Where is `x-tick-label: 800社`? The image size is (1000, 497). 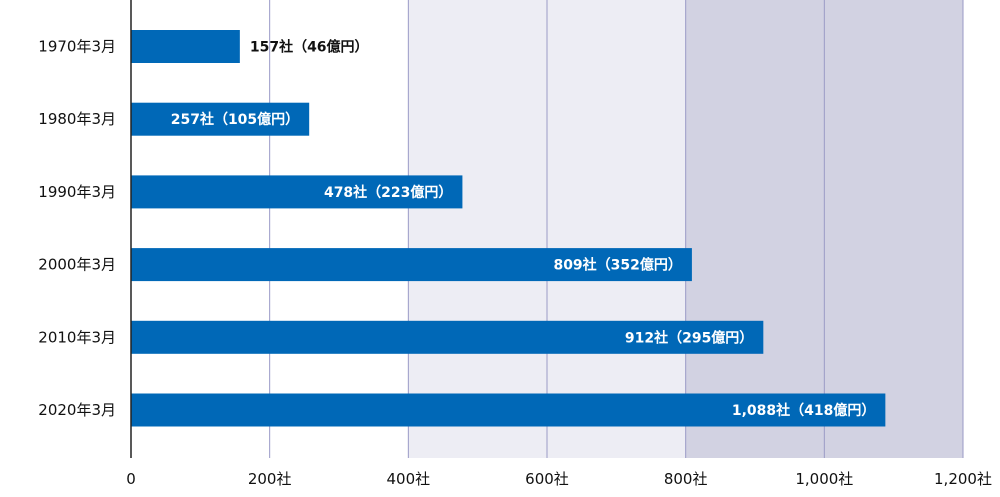 x-tick-label: 800社 is located at coordinates (686, 479).